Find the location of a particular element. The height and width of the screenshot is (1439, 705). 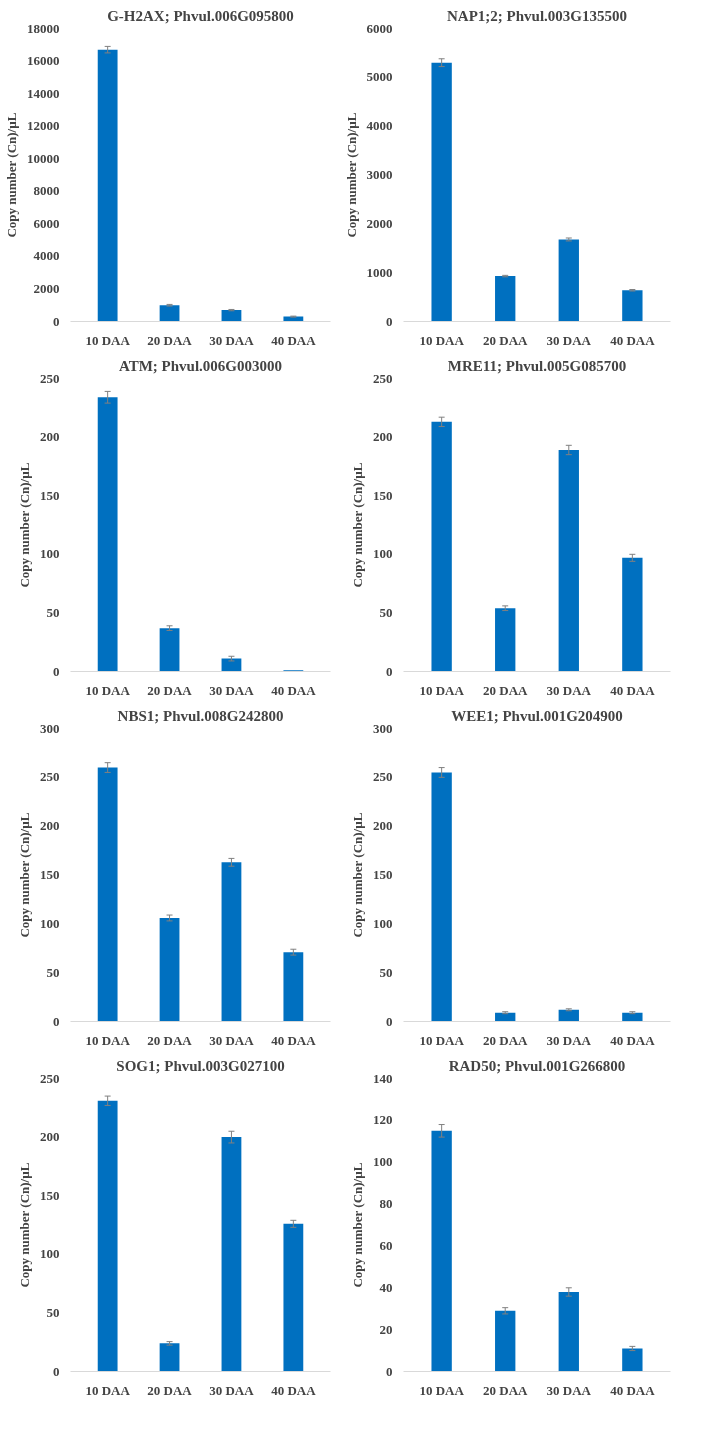

y-tick-label: 140 is located at coordinates (383, 1078).